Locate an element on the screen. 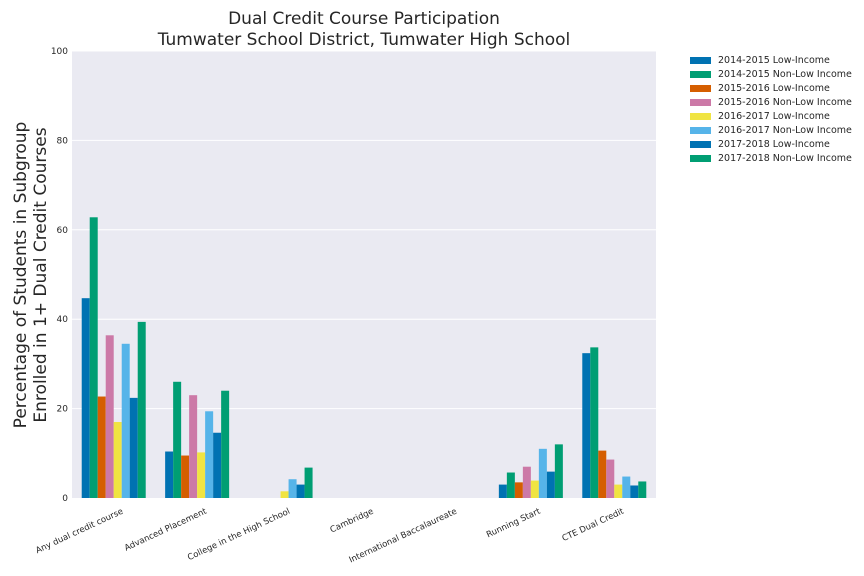 This screenshot has height=576, width=864. legend-item: 2014-2015 Low-Income is located at coordinates (771, 60).